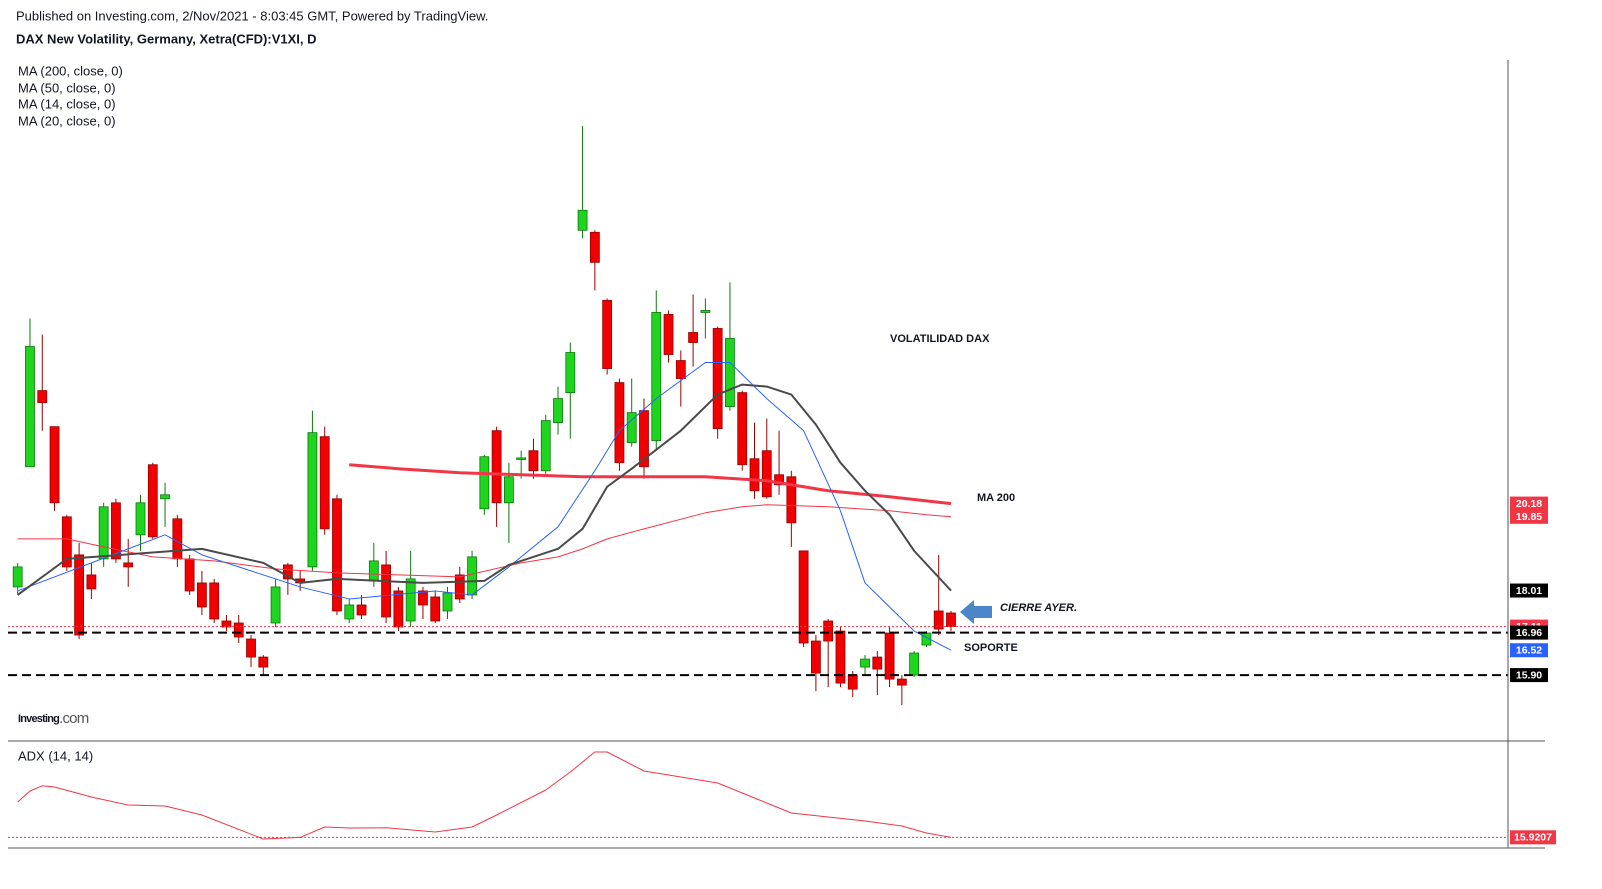  Describe the element at coordinates (1529, 651) in the screenshot. I see `price-label: 16.52` at that location.